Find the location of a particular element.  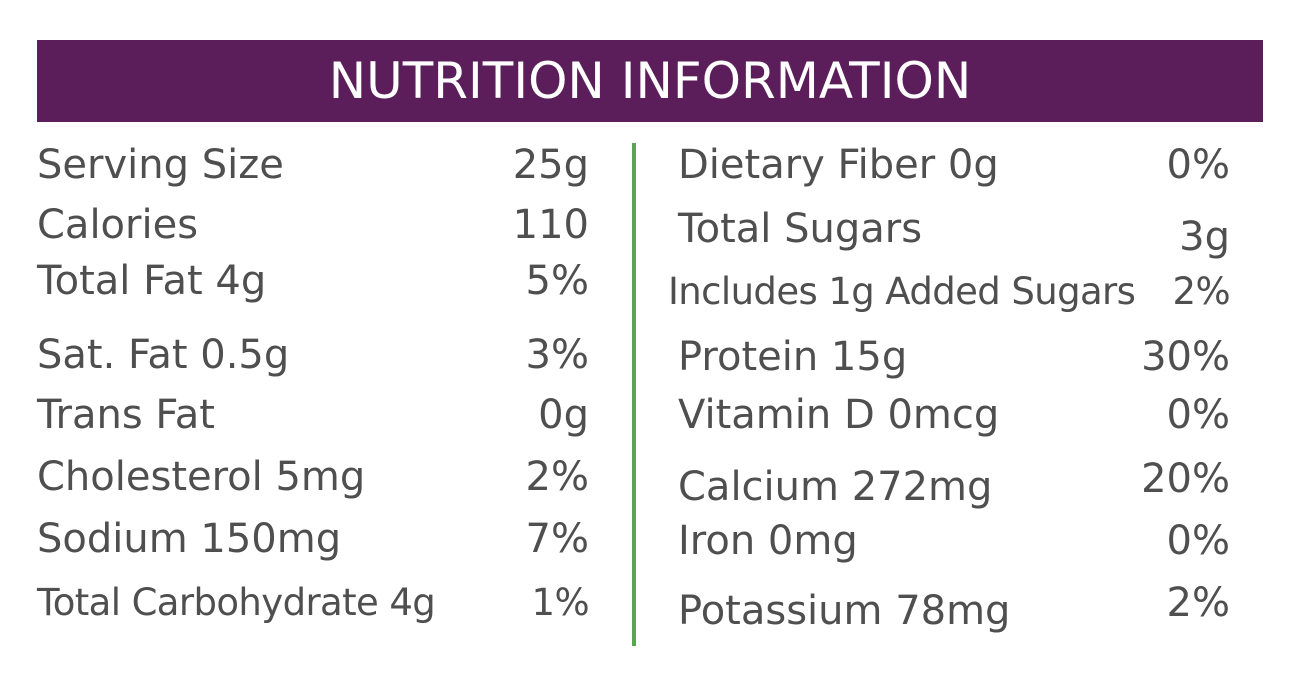

nutrient-row-total-sugars: Total Sugars 3g is located at coordinates (954, 232).